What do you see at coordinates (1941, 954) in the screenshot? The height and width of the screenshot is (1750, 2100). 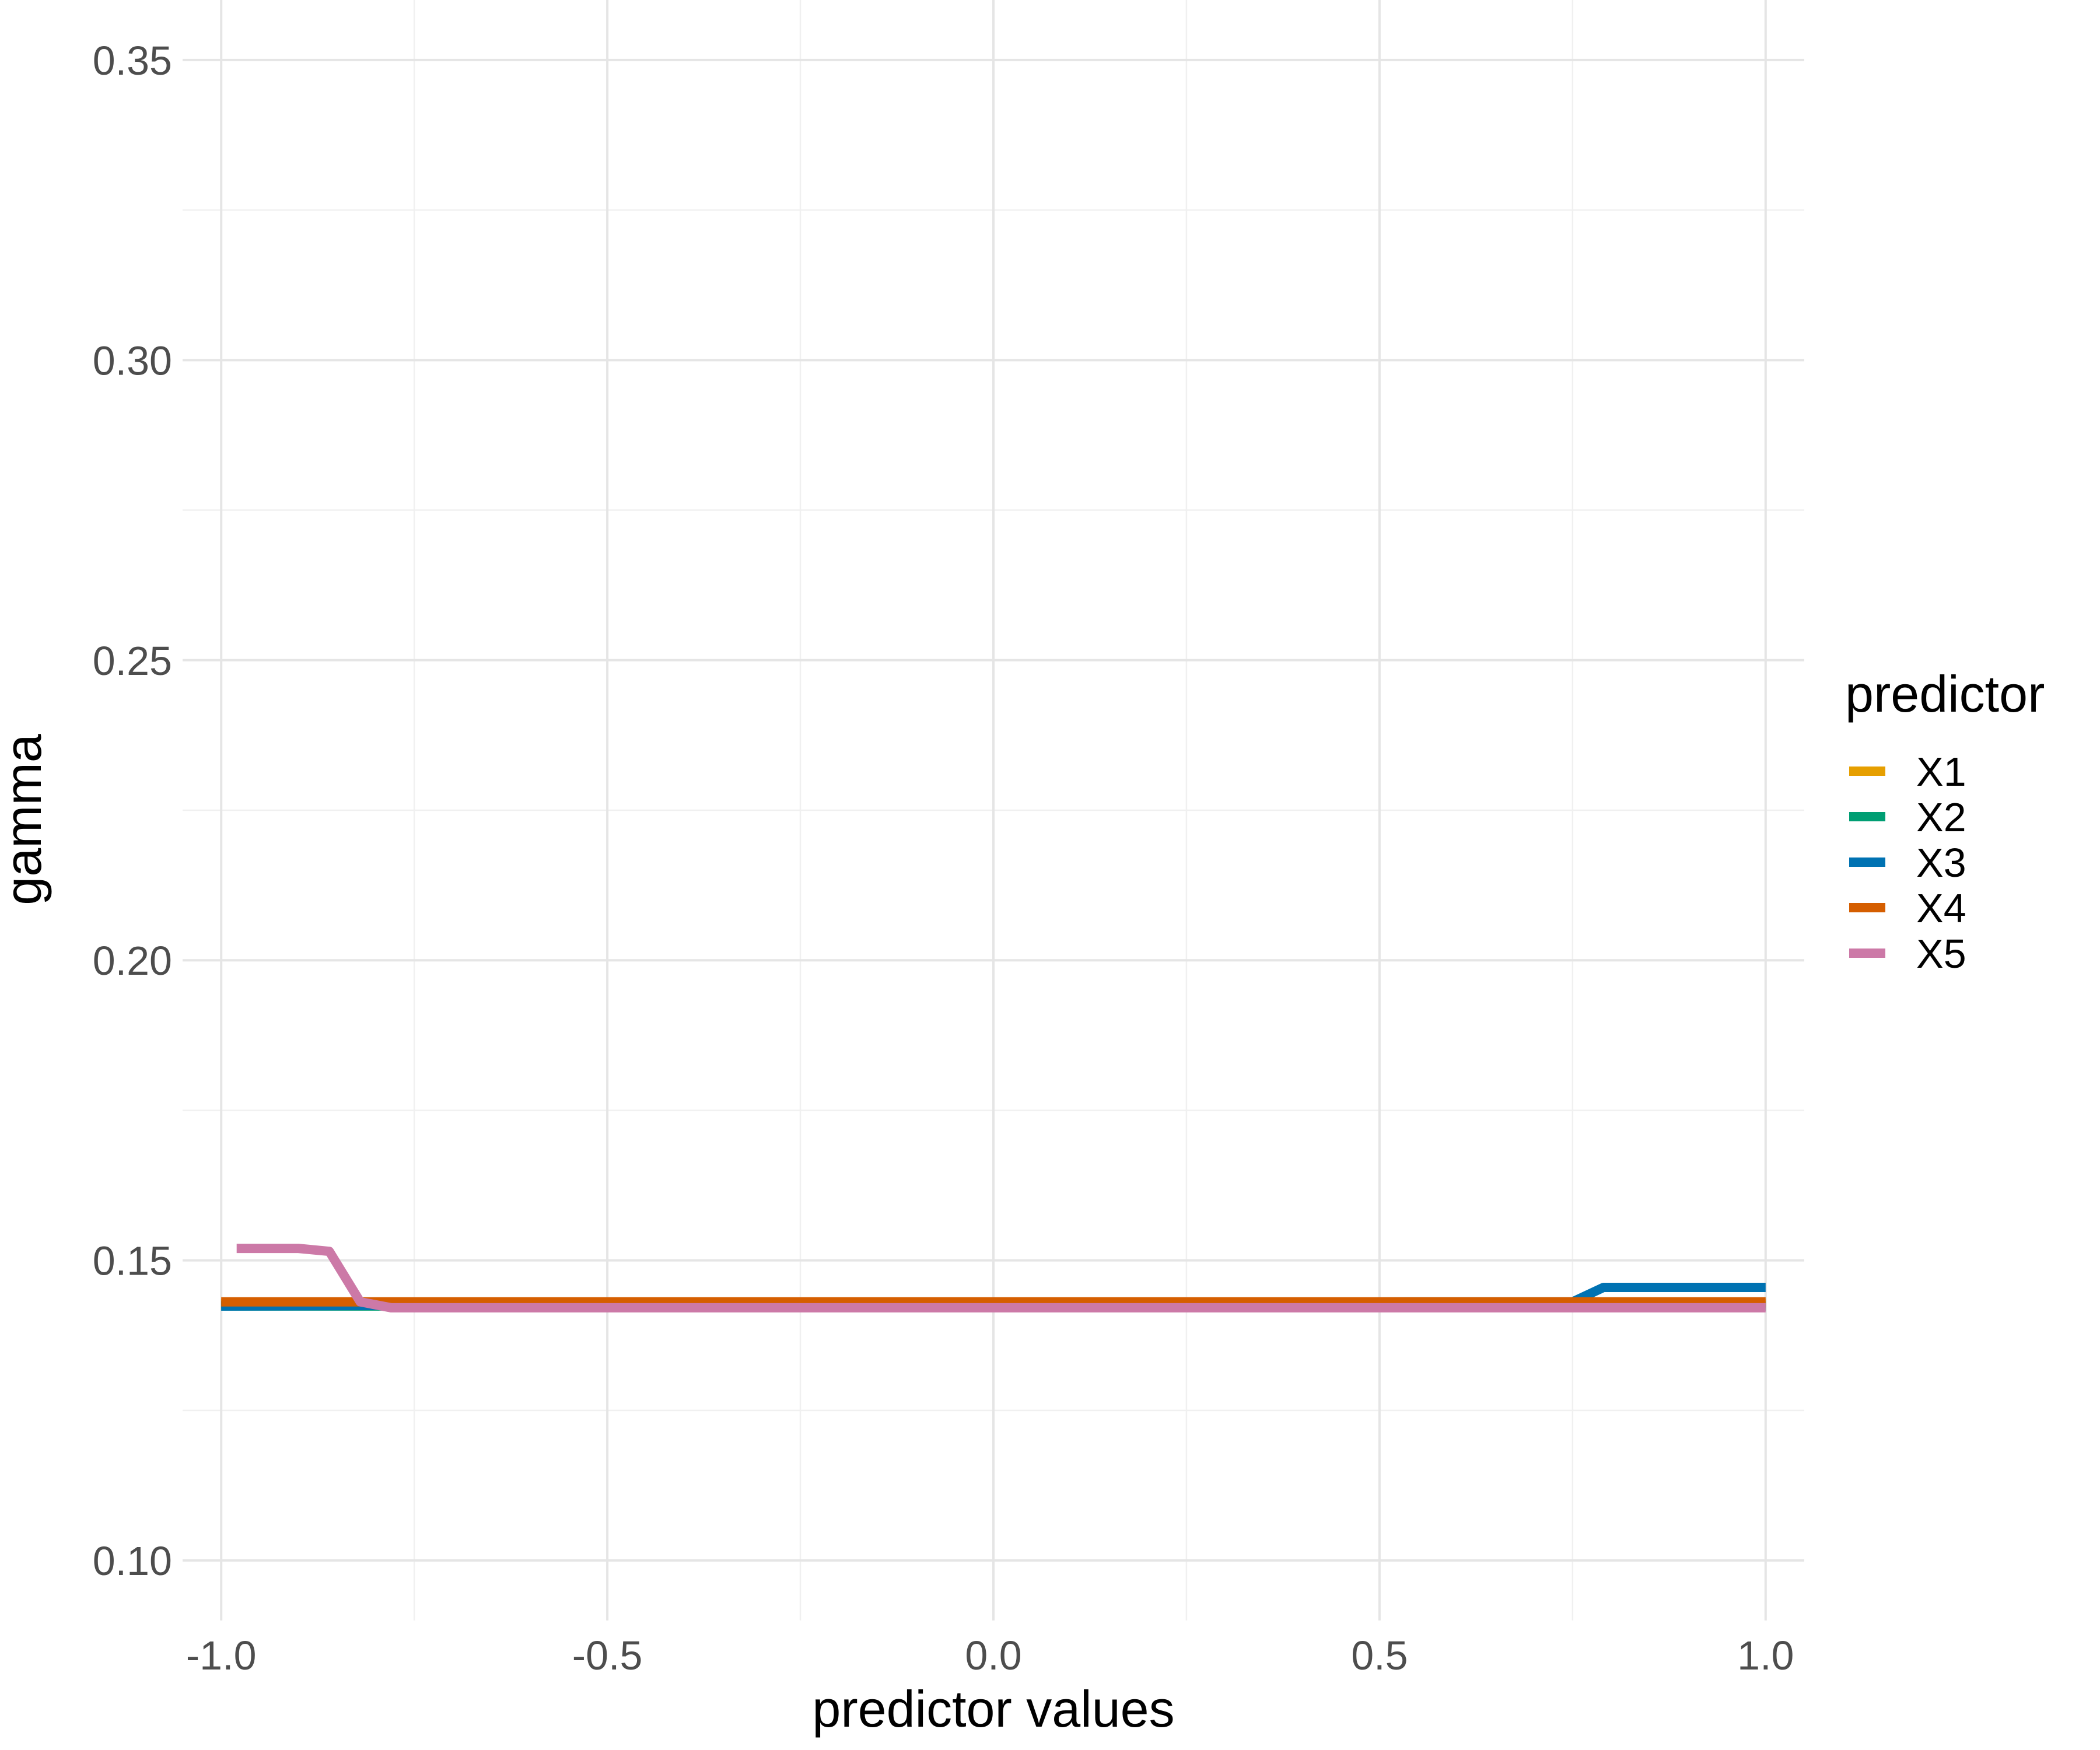 I see `legend-label-x5: X5` at bounding box center [1941, 954].